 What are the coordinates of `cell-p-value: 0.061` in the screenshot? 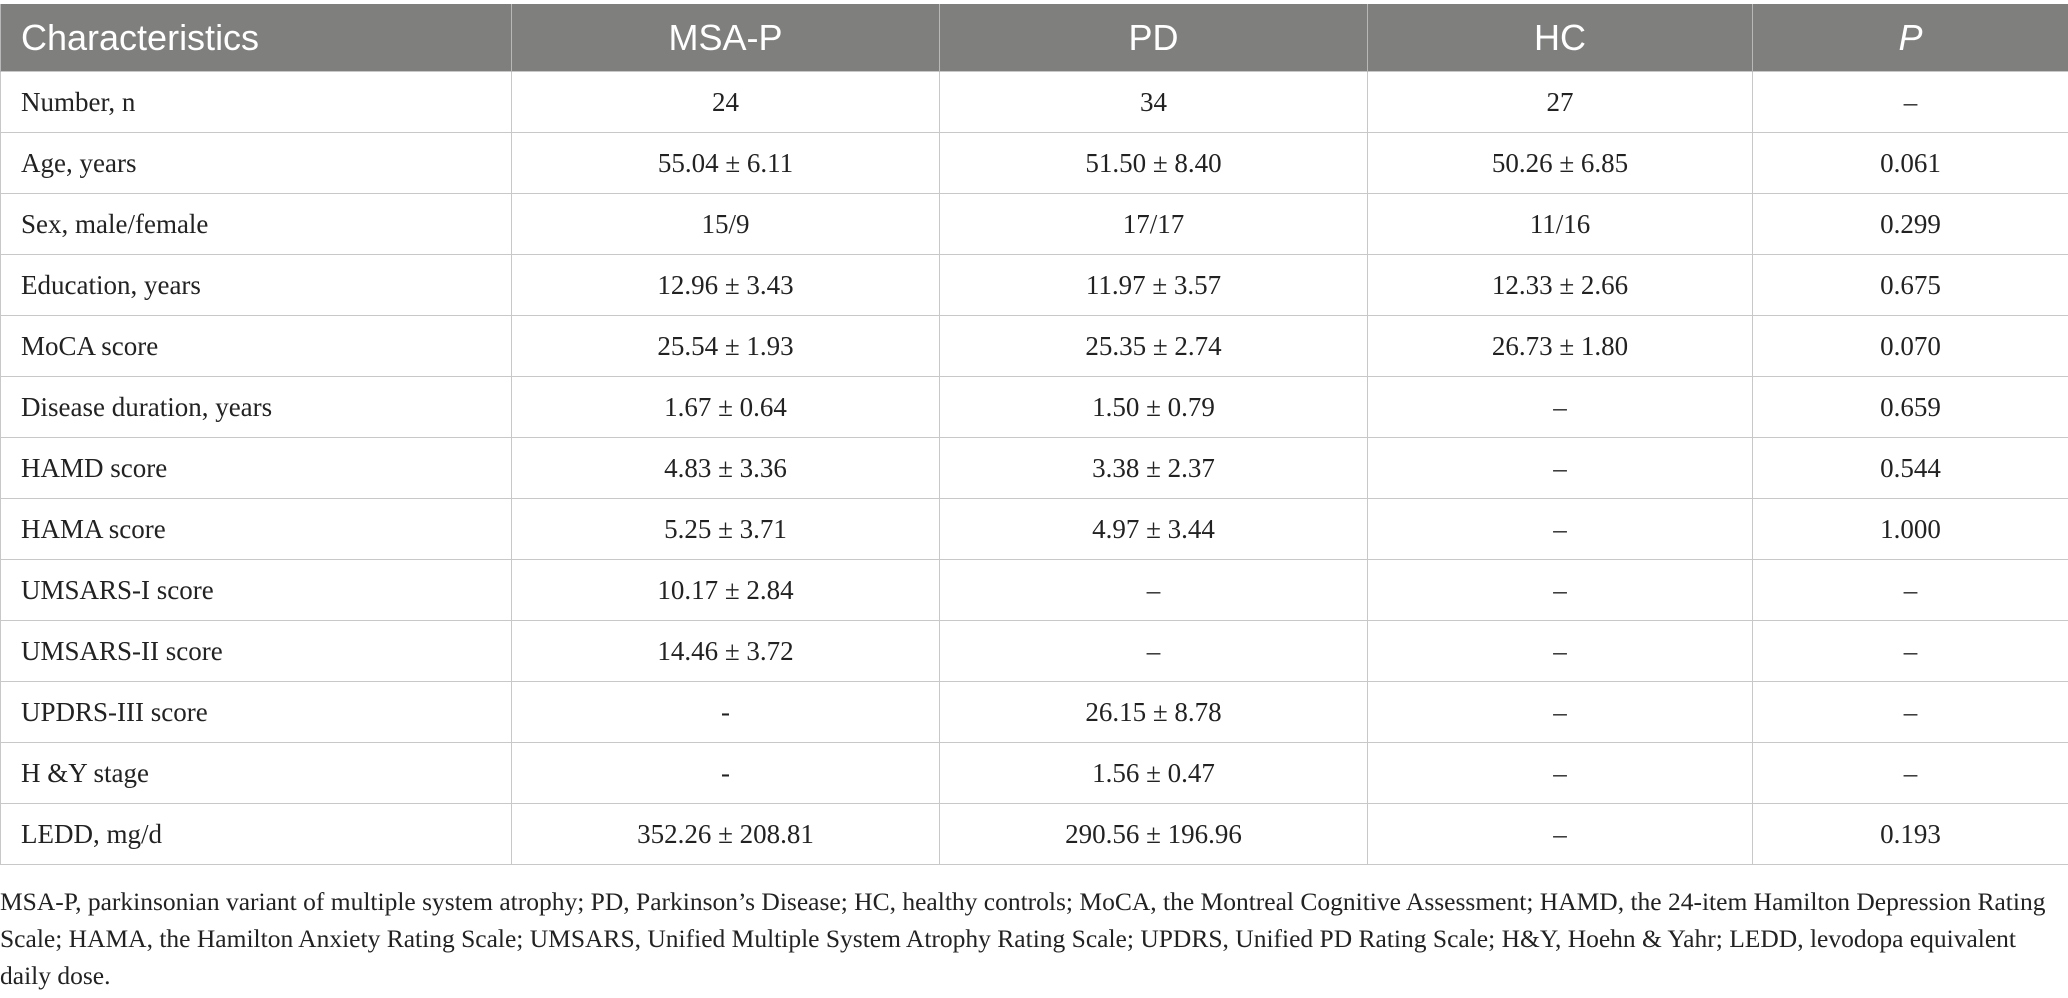 It's located at (1910, 163).